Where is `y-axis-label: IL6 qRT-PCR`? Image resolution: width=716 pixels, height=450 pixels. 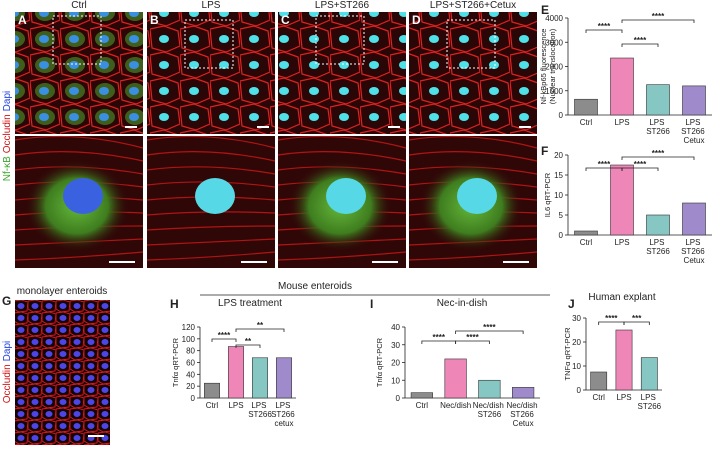 y-axis-label: IL6 qRT-PCR is located at coordinates (547, 194).